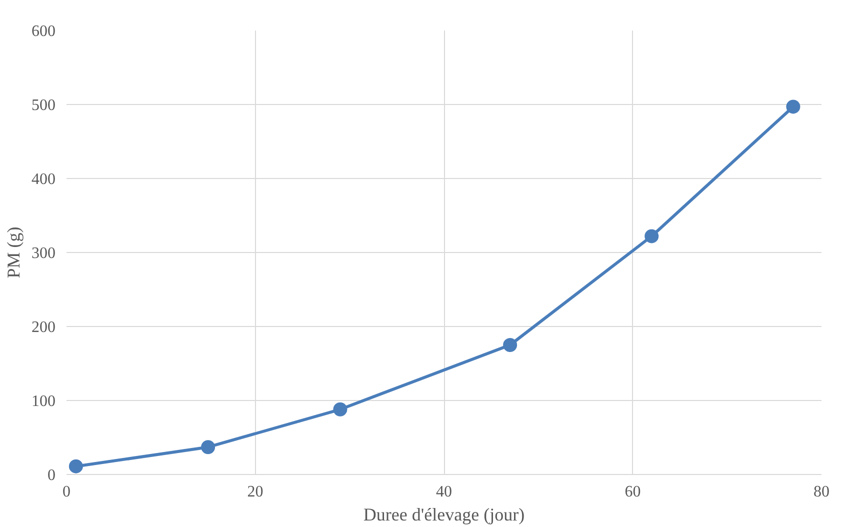 This screenshot has height=527, width=849. What do you see at coordinates (66, 492) in the screenshot?
I see `x-tick-label: 0` at bounding box center [66, 492].